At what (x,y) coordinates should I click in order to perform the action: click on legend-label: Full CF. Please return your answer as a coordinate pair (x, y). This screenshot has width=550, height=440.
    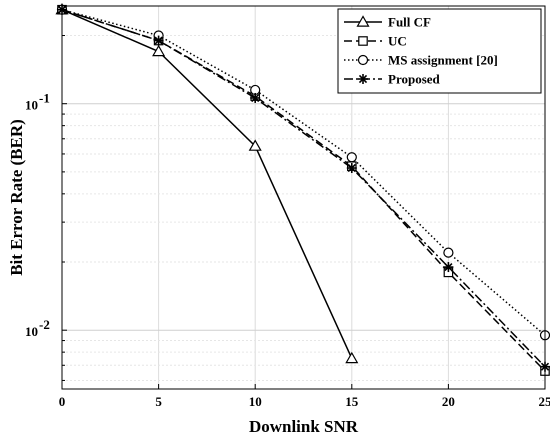
    Looking at the image, I should click on (409, 22).